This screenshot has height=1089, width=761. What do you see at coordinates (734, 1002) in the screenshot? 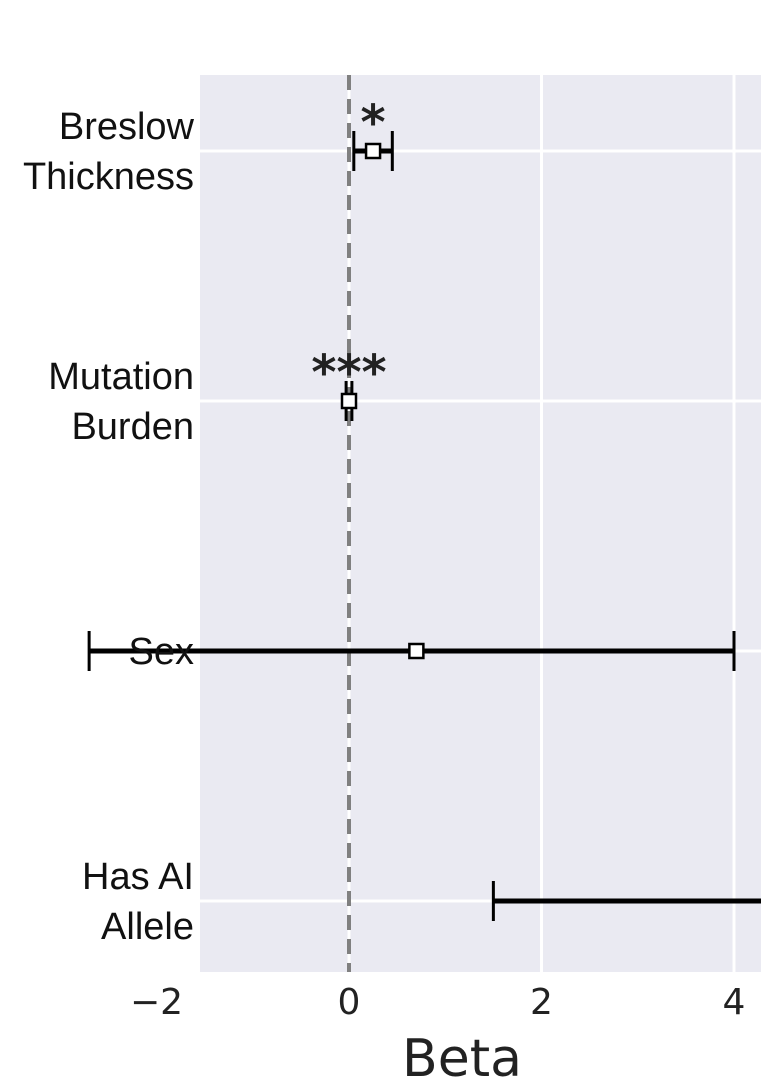
I see `x-tick-label: 4` at bounding box center [734, 1002].